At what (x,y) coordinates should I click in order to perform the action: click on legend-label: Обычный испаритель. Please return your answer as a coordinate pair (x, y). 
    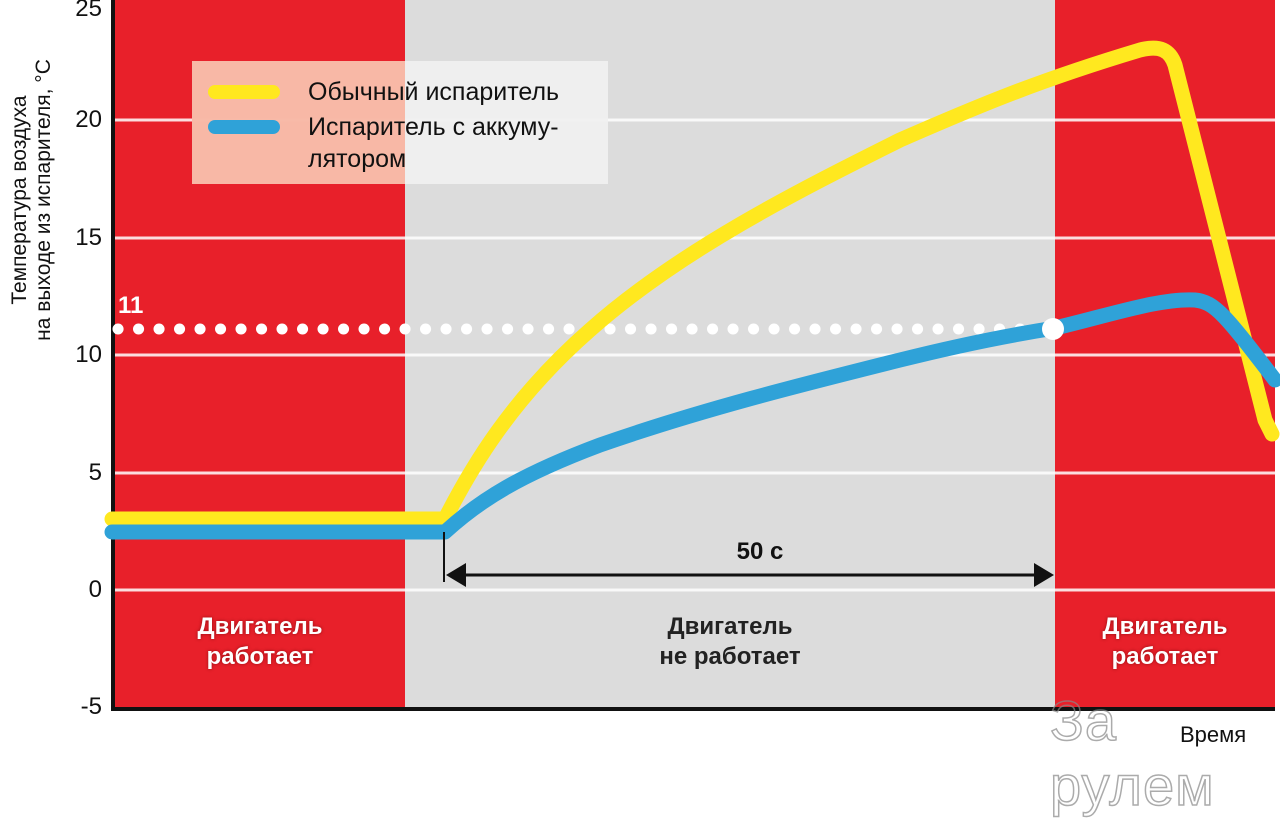
    Looking at the image, I should click on (434, 92).